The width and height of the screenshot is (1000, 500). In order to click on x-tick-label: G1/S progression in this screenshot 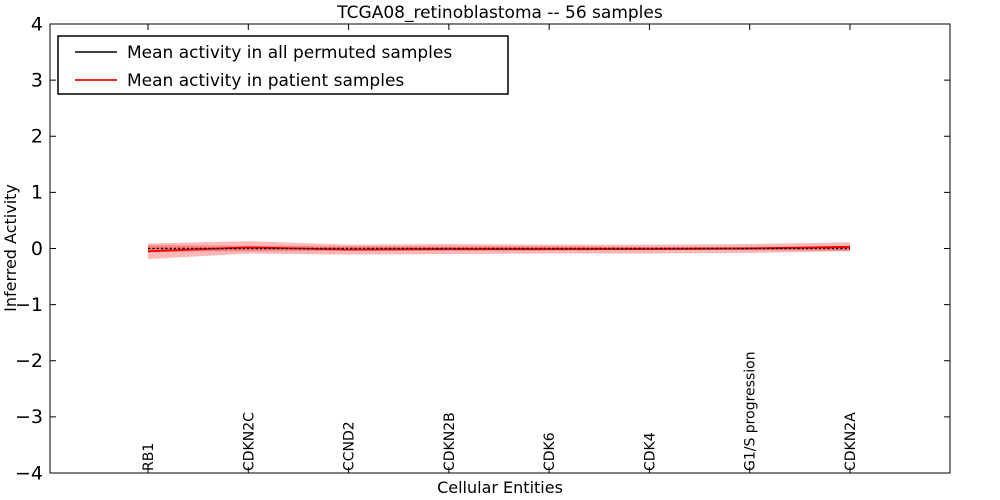, I will do `click(751, 411)`.